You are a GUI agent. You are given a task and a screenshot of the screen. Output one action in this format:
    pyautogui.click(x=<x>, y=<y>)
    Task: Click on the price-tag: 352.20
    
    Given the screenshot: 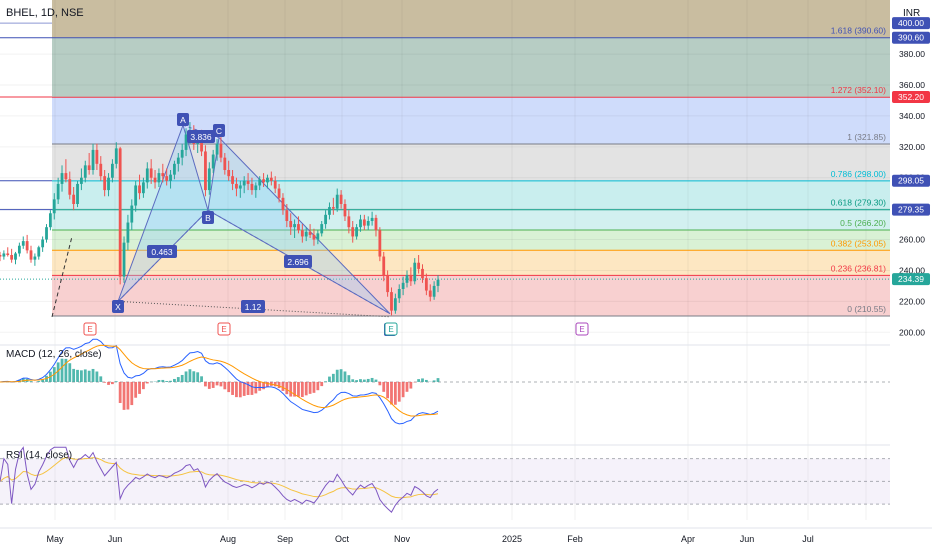 What is the action you would take?
    pyautogui.click(x=911, y=97)
    